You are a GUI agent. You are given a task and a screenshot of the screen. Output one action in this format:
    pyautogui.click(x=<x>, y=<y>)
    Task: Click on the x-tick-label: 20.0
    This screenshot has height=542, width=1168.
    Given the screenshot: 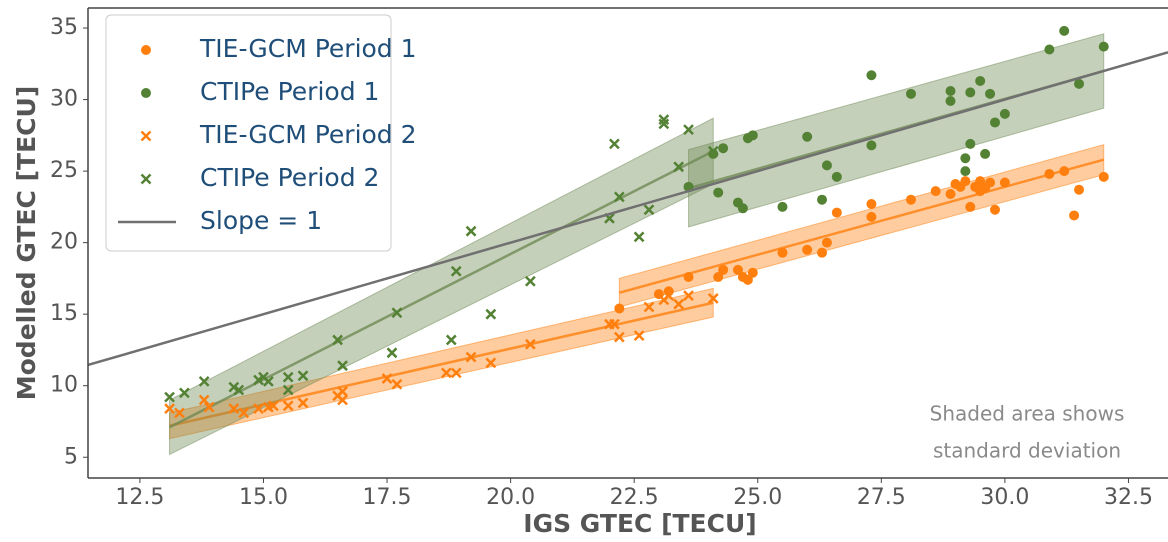 What is the action you would take?
    pyautogui.click(x=510, y=497)
    